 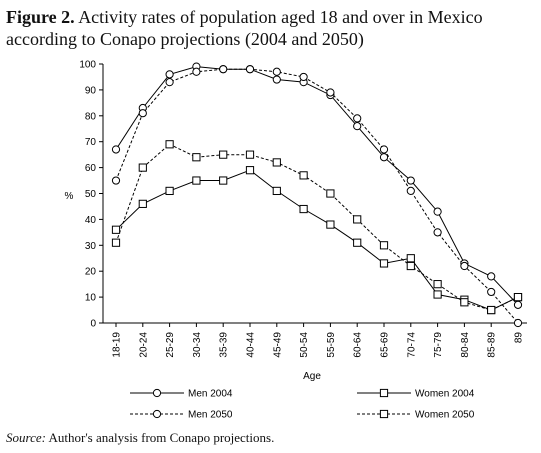 I want to click on x-tick-label: 30-34, so click(x=197, y=345).